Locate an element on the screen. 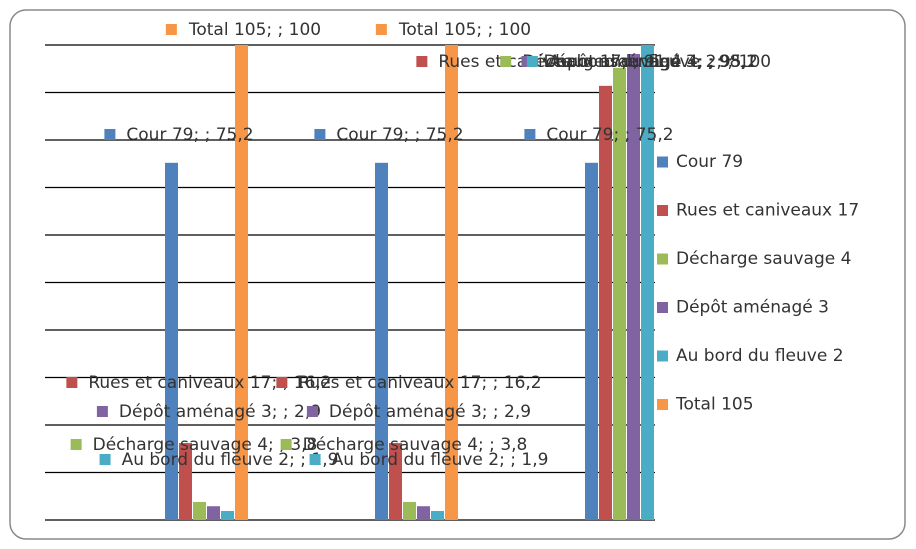  legend-label: Total 105 is located at coordinates (714, 405).